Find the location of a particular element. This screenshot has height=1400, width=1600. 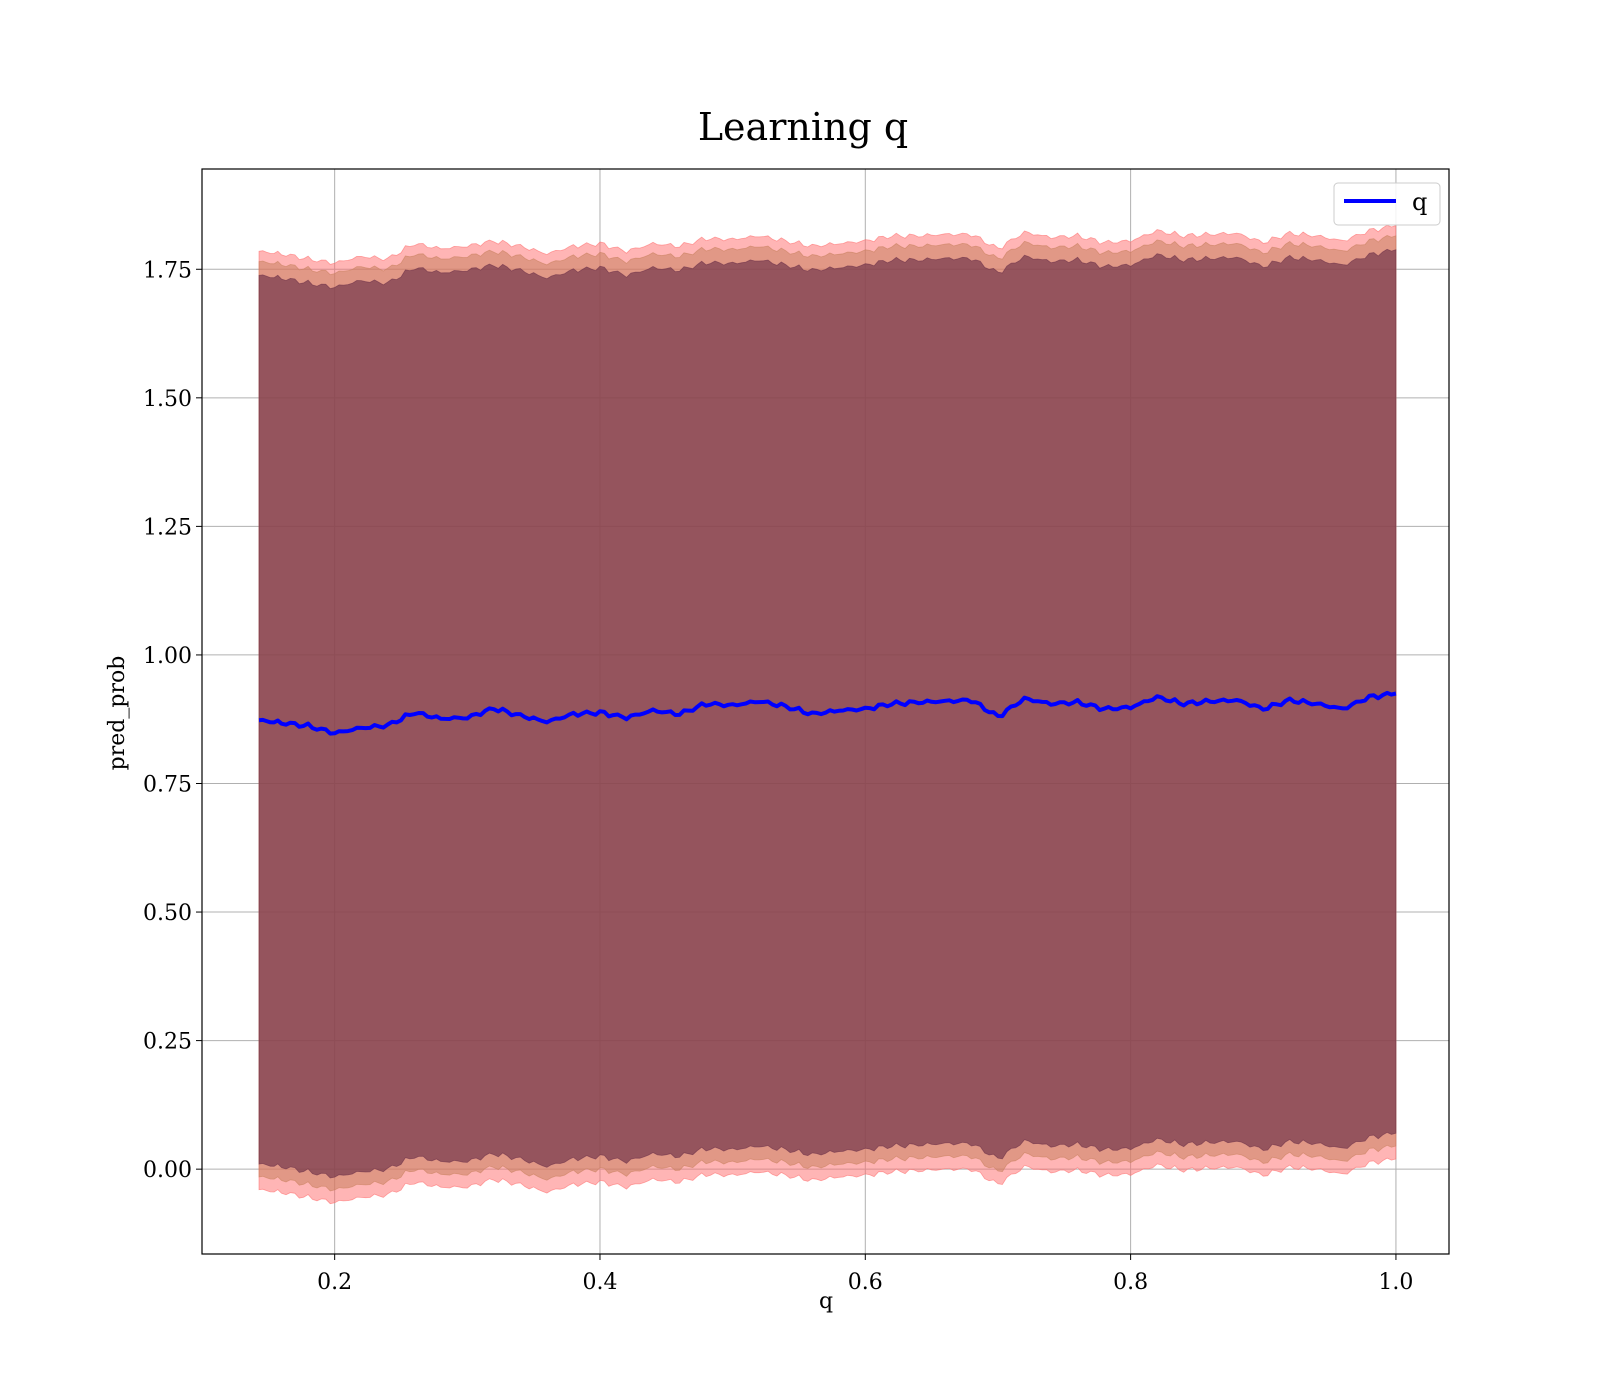

series-line-q is located at coordinates (827, 713).